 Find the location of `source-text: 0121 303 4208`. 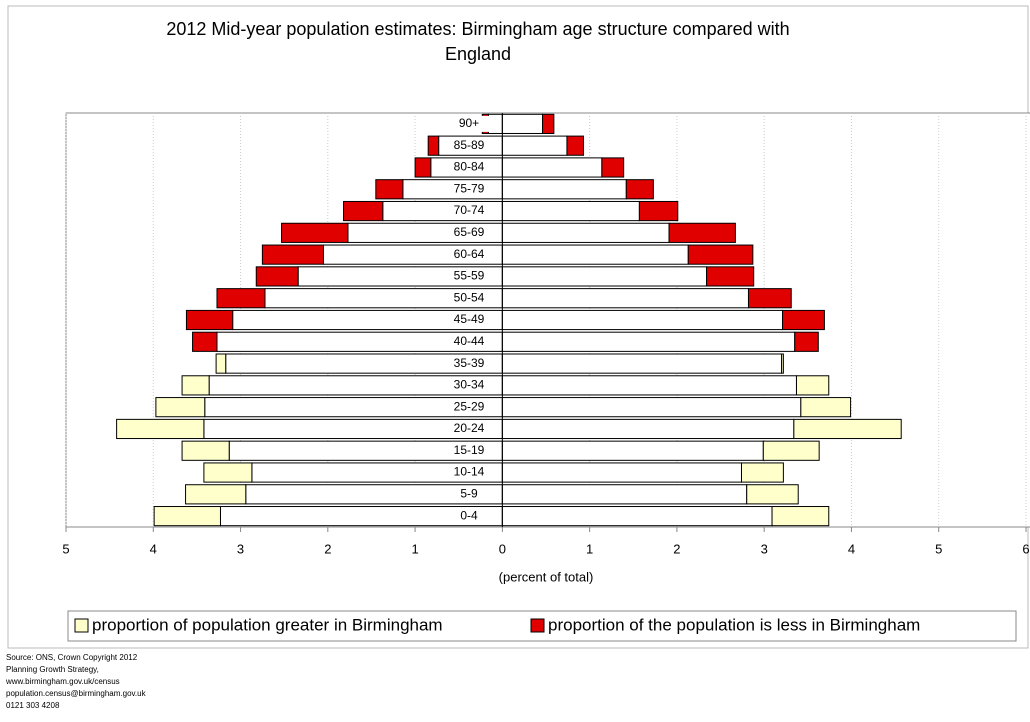

source-text: 0121 303 4208 is located at coordinates (33, 705).